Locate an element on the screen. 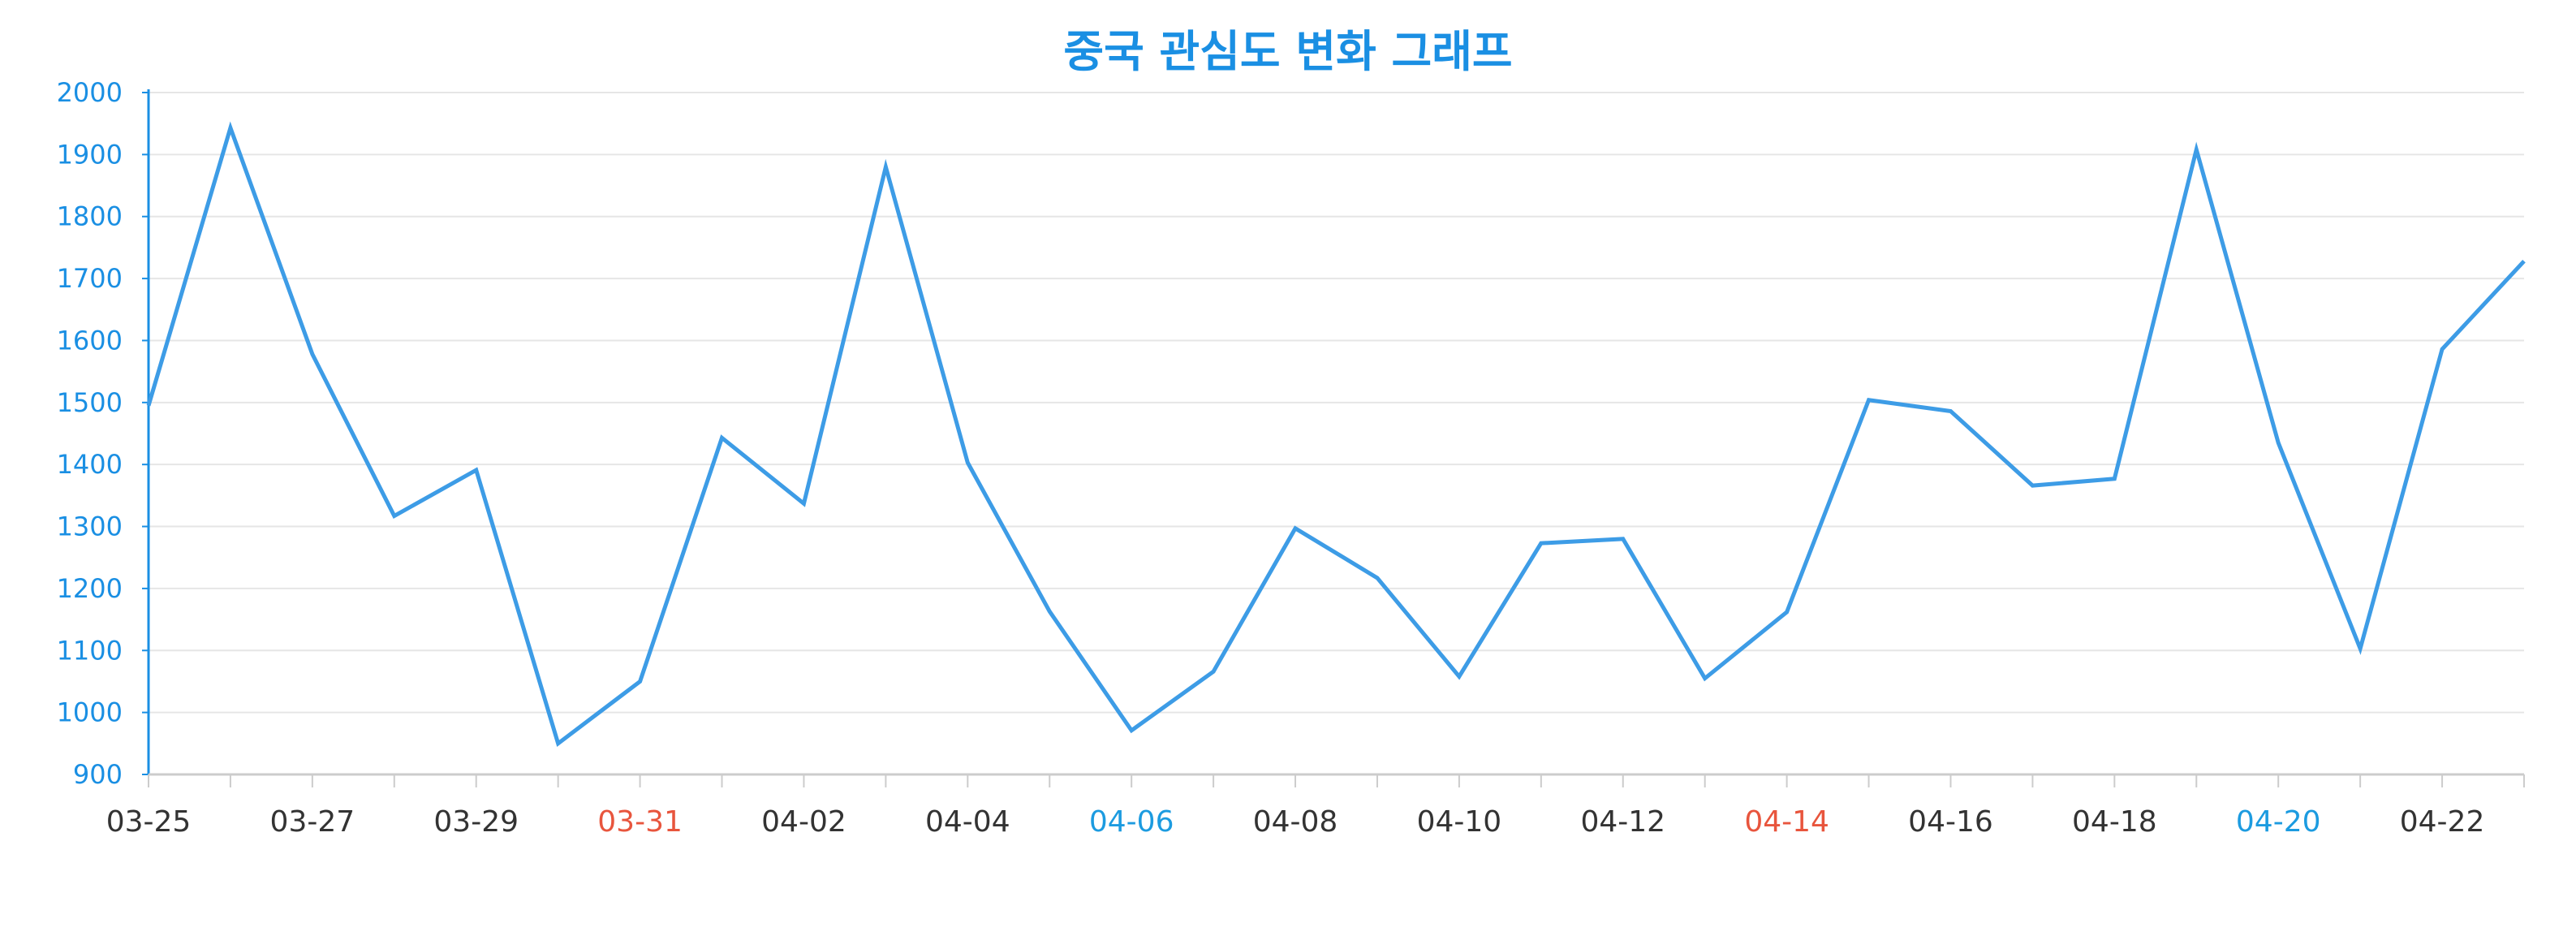 This screenshot has height=936, width=2576. x-tick-label: 04-18 is located at coordinates (2115, 822).